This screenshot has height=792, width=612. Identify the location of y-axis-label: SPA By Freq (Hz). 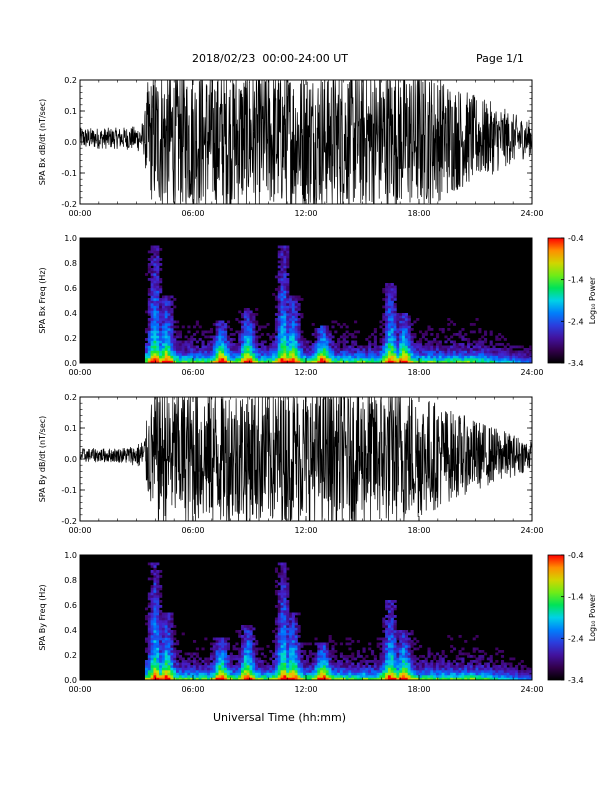
(42, 617).